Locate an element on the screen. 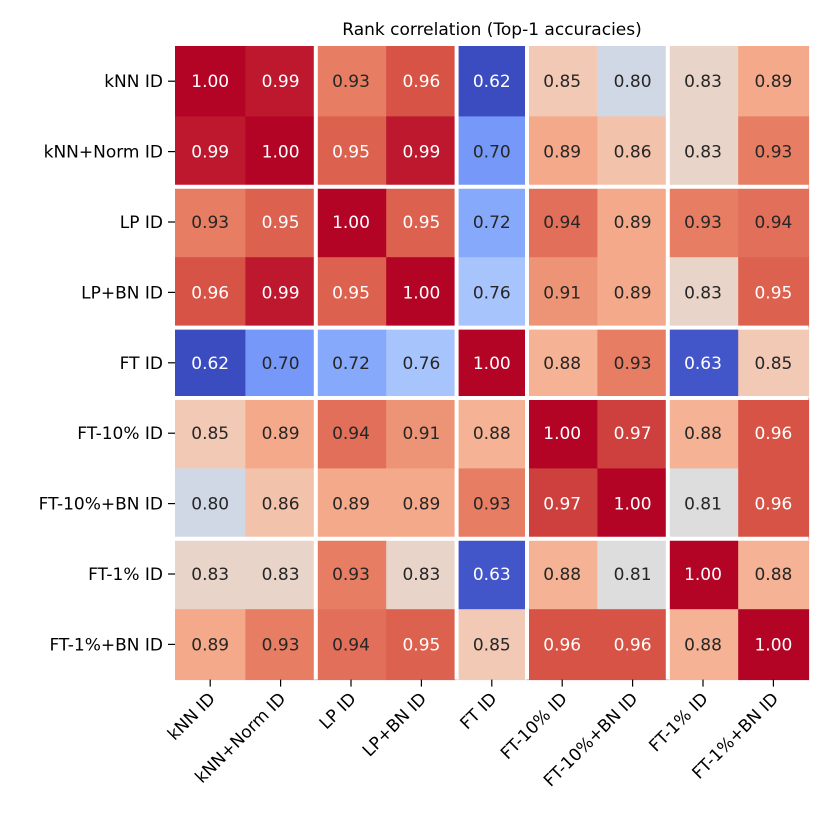 The height and width of the screenshot is (830, 830). heatmap-cell-r8-c8 is located at coordinates (774, 645).